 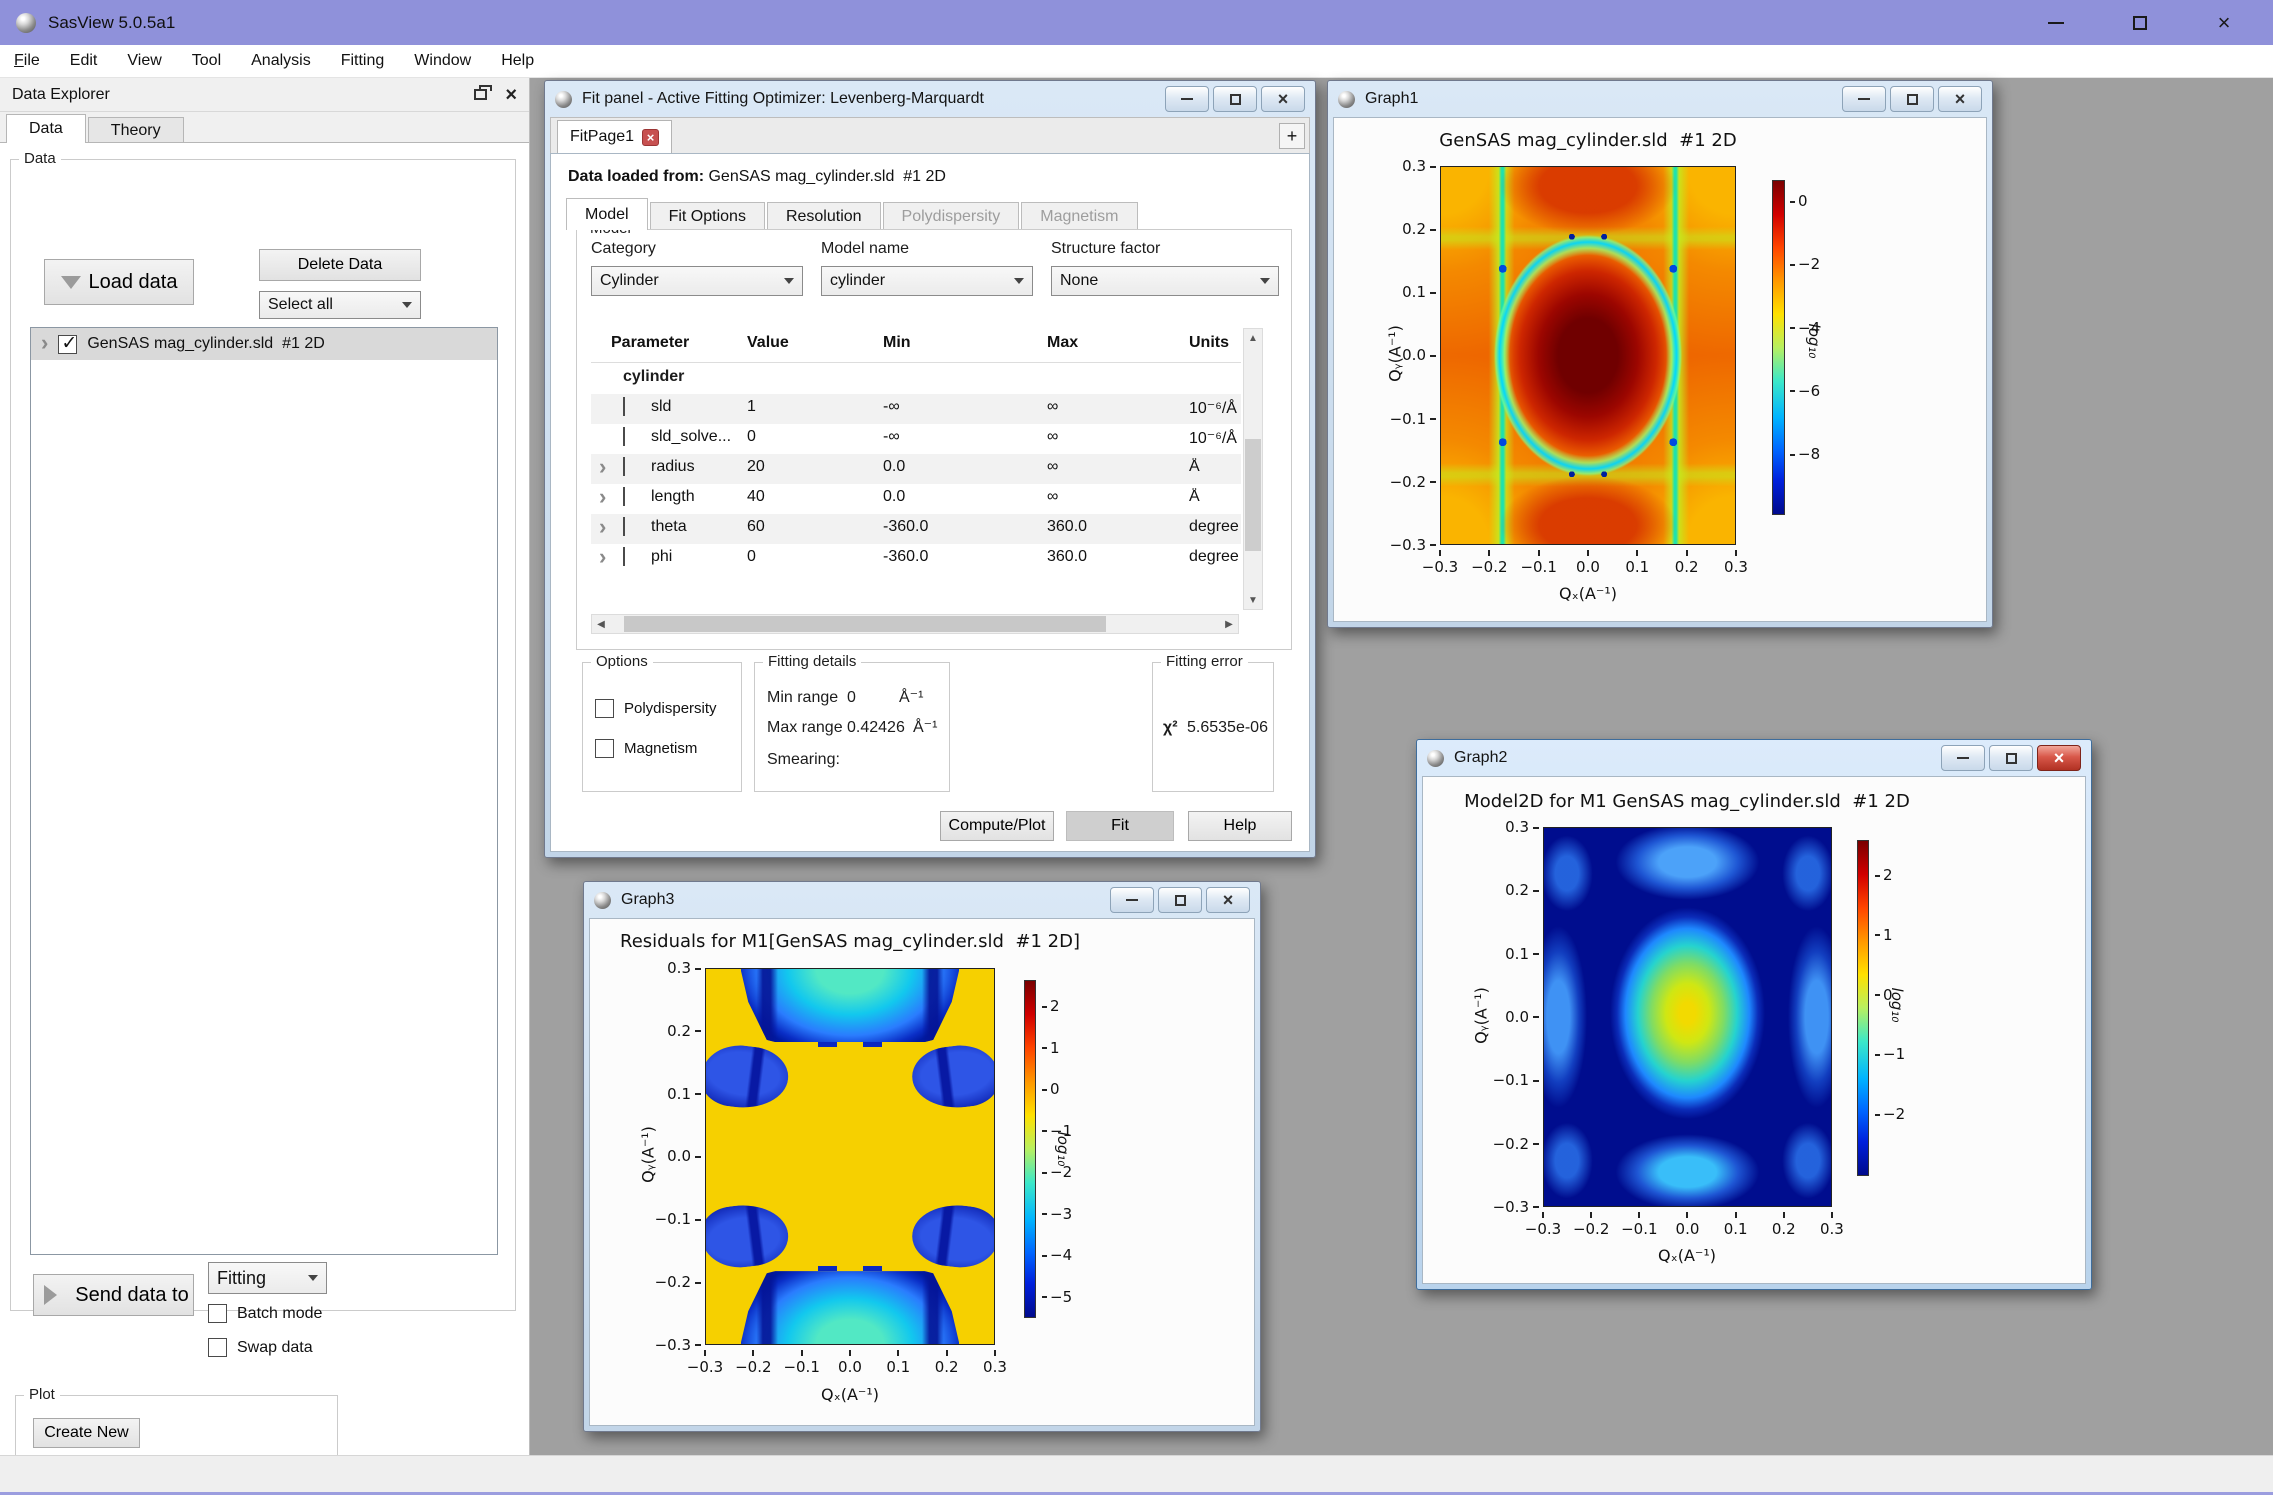 I want to click on tab-model: Model, so click(x=607, y=214).